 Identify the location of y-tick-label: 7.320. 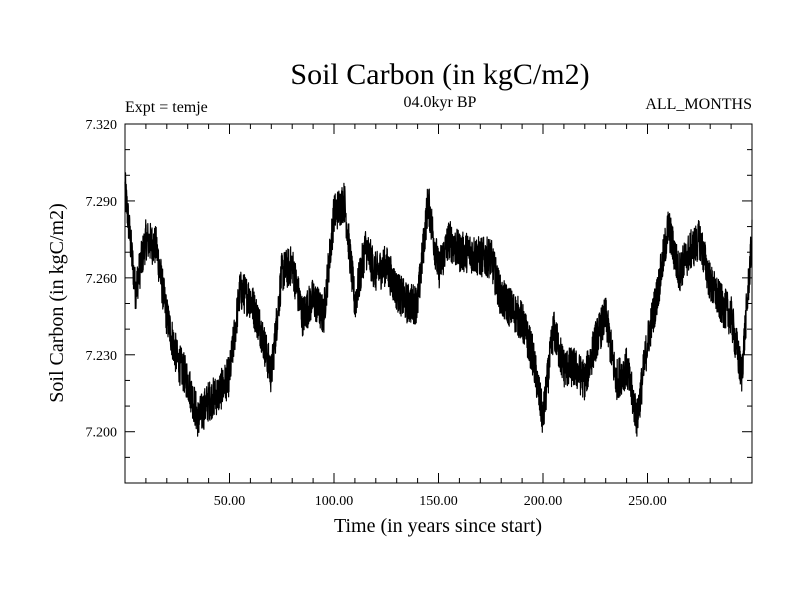
(102, 125).